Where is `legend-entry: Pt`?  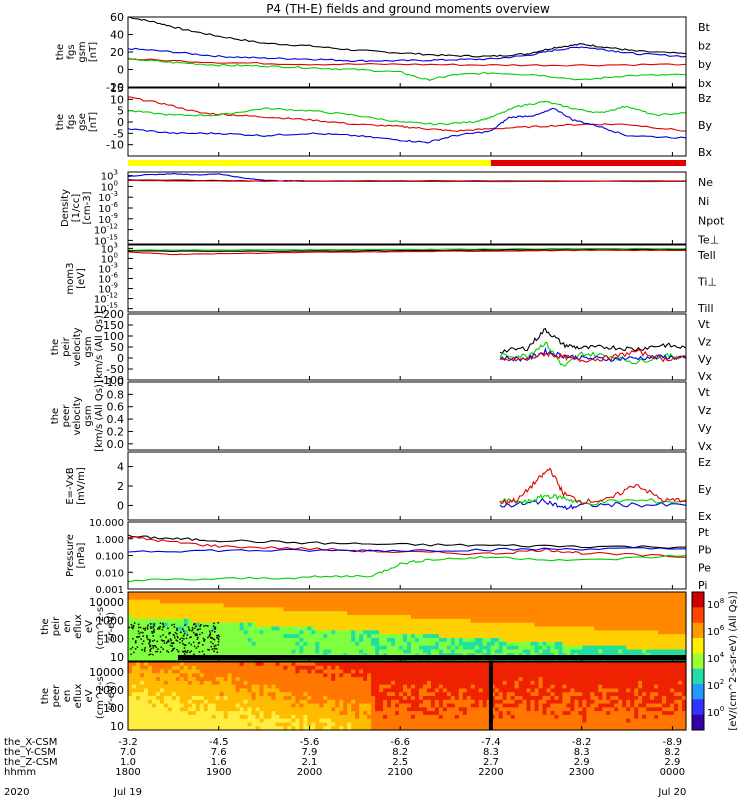 legend-entry: Pt is located at coordinates (704, 532).